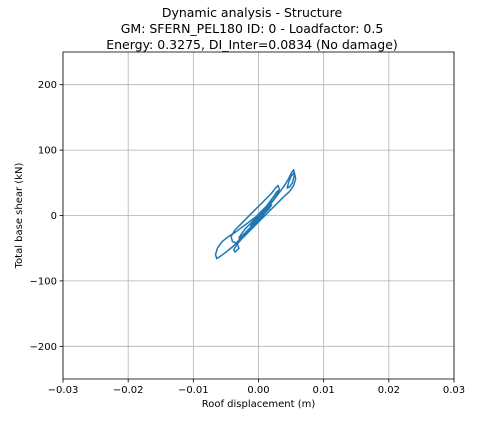  What do you see at coordinates (43, 281) in the screenshot?
I see `y-tick-label: −100` at bounding box center [43, 281].